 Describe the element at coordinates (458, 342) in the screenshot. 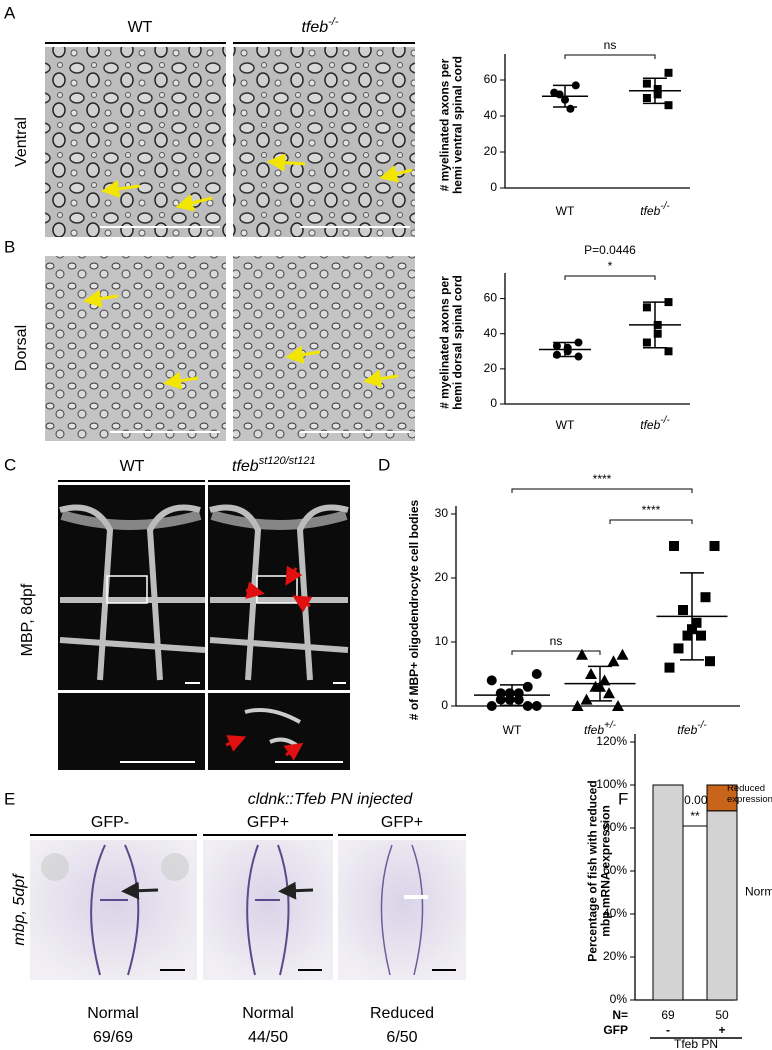

I see `y-axis-label: hemi dorsal spinal cord` at that location.